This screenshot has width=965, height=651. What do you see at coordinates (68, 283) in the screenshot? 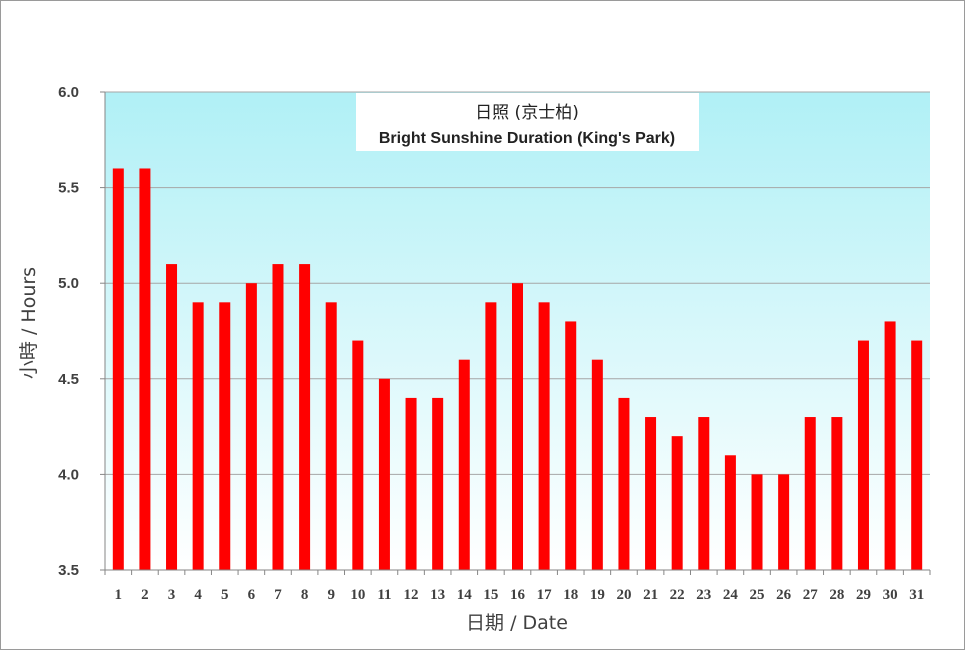
I see `y-tick-label: 5.0` at bounding box center [68, 283].